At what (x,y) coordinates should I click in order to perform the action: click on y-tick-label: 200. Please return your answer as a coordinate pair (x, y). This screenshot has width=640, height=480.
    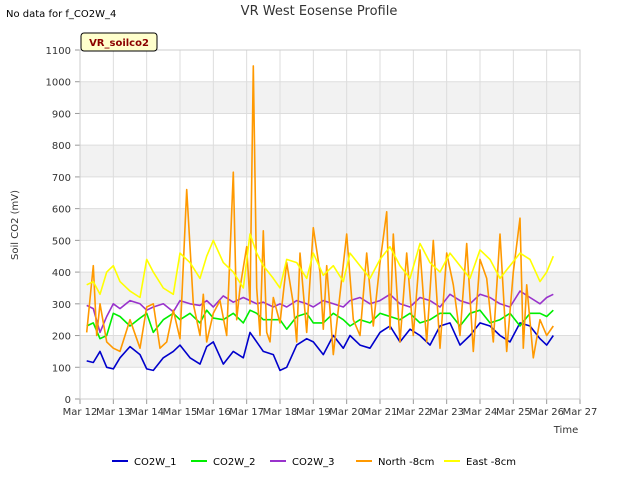
    Looking at the image, I should click on (61, 337).